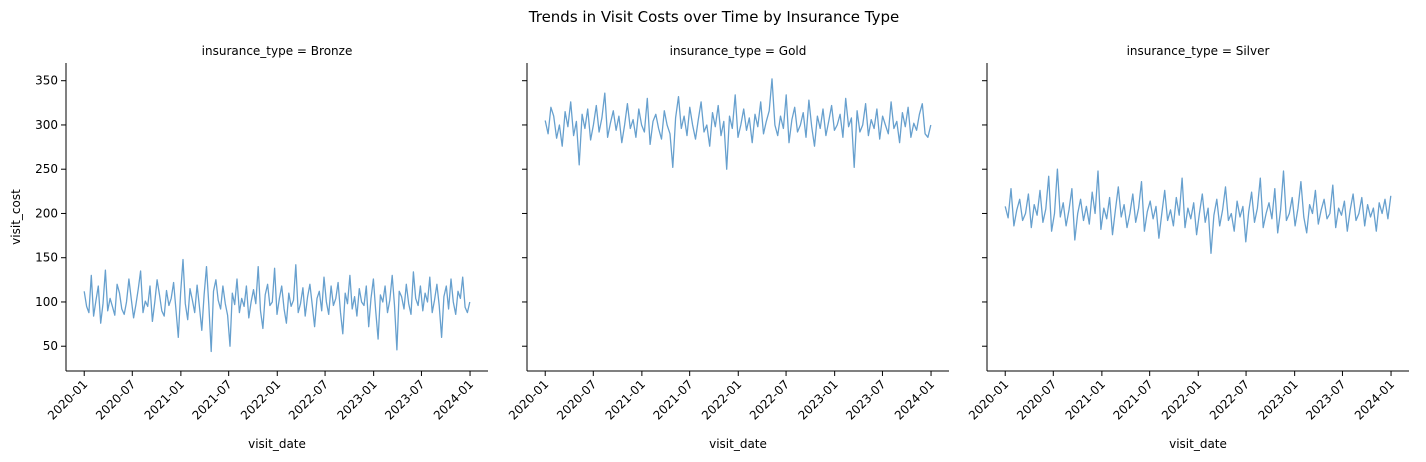  I want to click on y-tick-label: 350, so click(46, 81).